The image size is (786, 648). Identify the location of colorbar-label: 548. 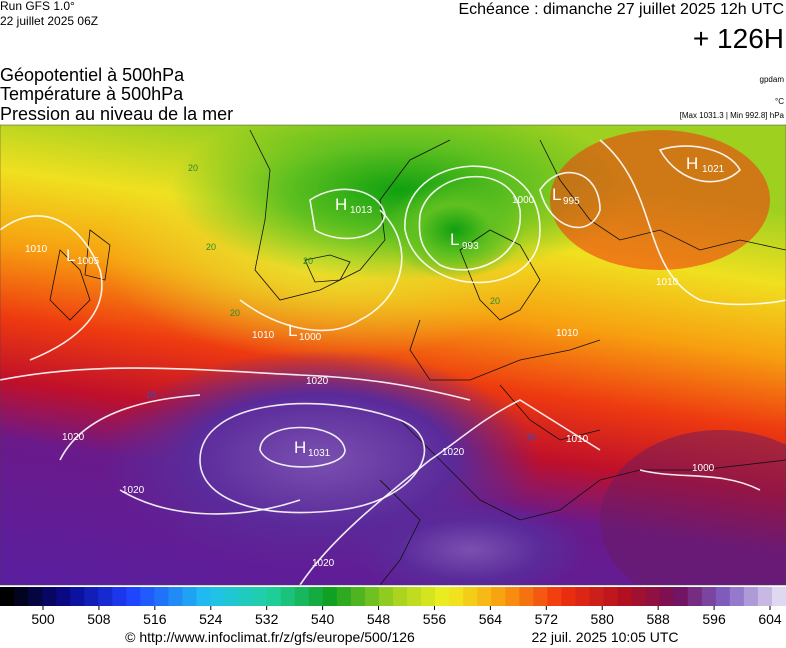
(379, 619).